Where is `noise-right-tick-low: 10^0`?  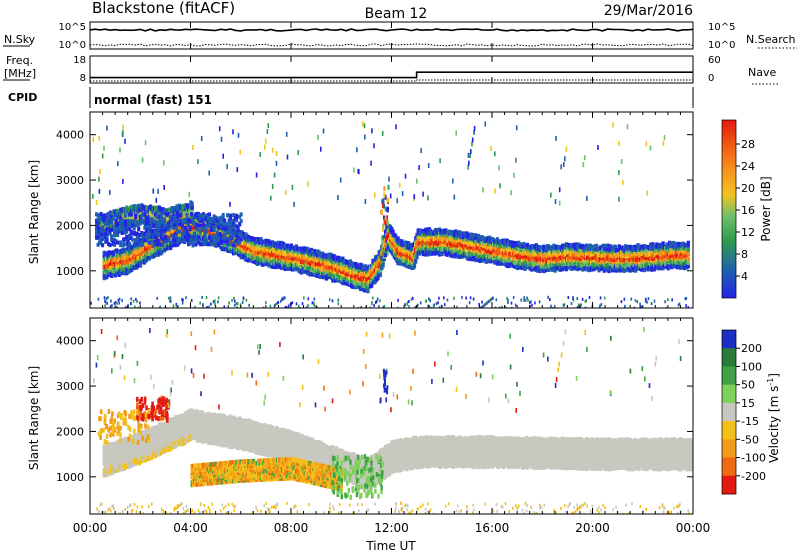 noise-right-tick-low: 10^0 is located at coordinates (721, 45).